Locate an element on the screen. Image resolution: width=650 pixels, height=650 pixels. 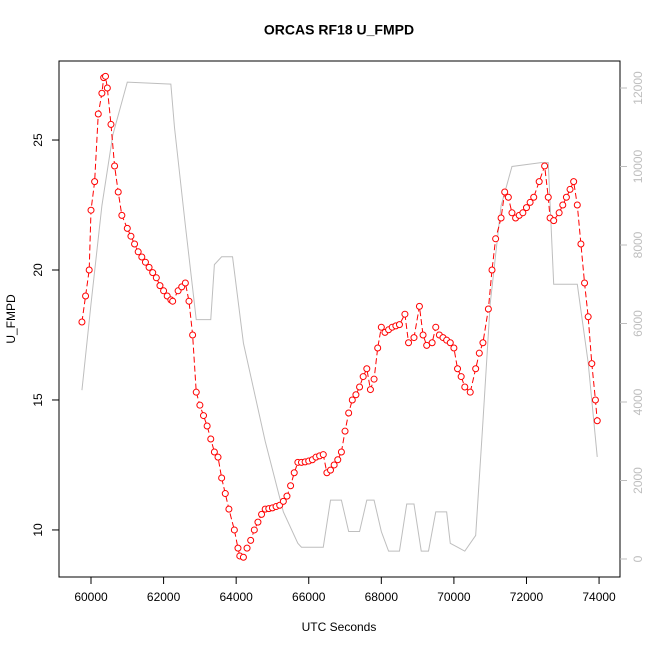
x-axis-label: UTC Seconds is located at coordinates (339, 627).